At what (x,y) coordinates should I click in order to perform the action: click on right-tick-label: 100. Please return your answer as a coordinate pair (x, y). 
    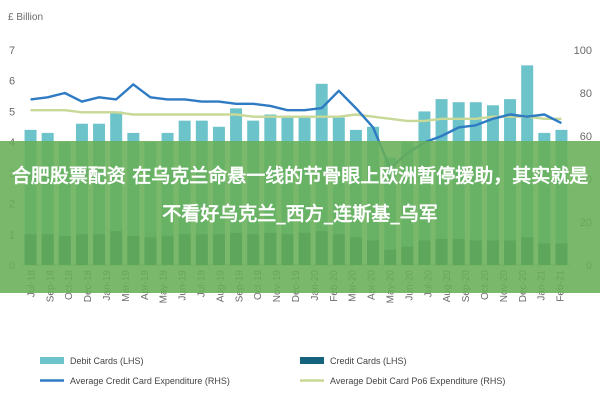
    Looking at the image, I should click on (583, 51).